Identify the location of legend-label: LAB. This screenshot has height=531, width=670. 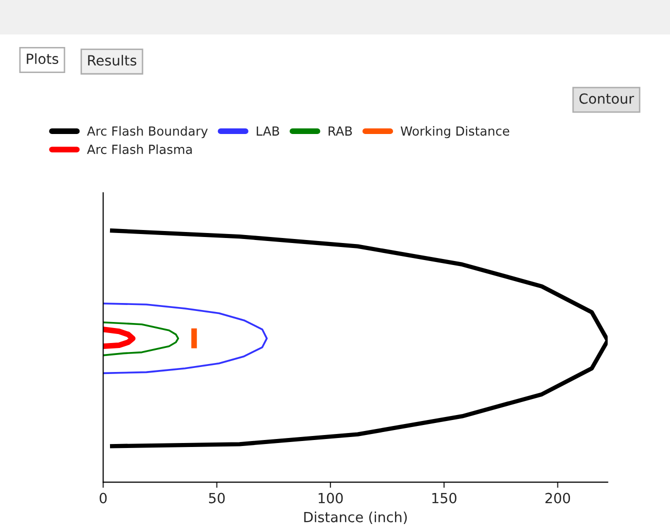
(268, 131).